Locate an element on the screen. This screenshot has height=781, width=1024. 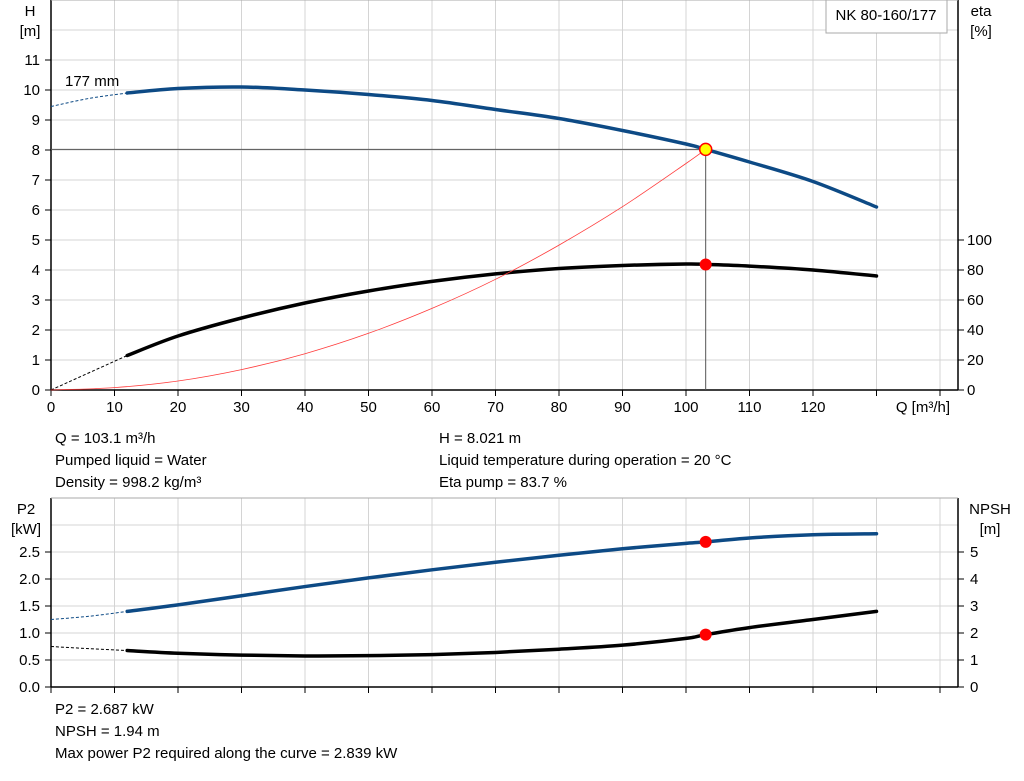
x-tick-label: 100 is located at coordinates (685, 407).